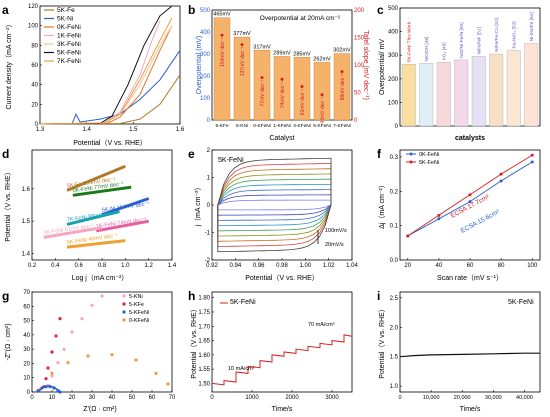 Image resolution: width=550 pixels, height=417 pixels. I want to click on x-tick-label: 3-KFeNi, so click(302, 126).